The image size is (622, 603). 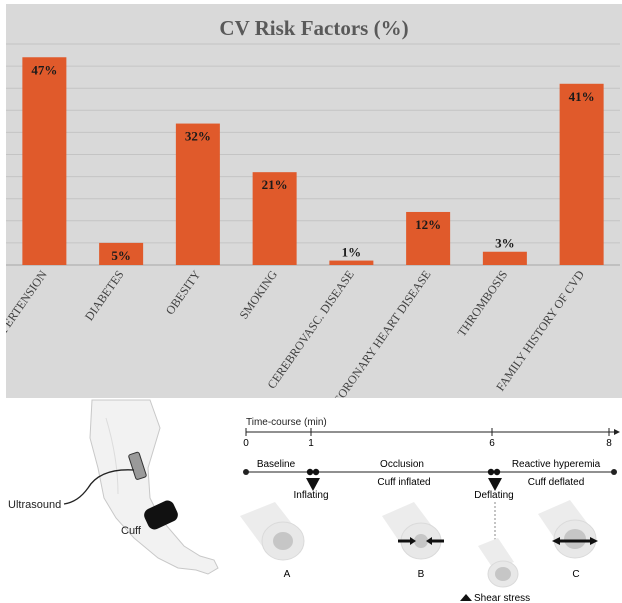 What do you see at coordinates (198, 136) in the screenshot?
I see `data-label-2: 32%` at bounding box center [198, 136].